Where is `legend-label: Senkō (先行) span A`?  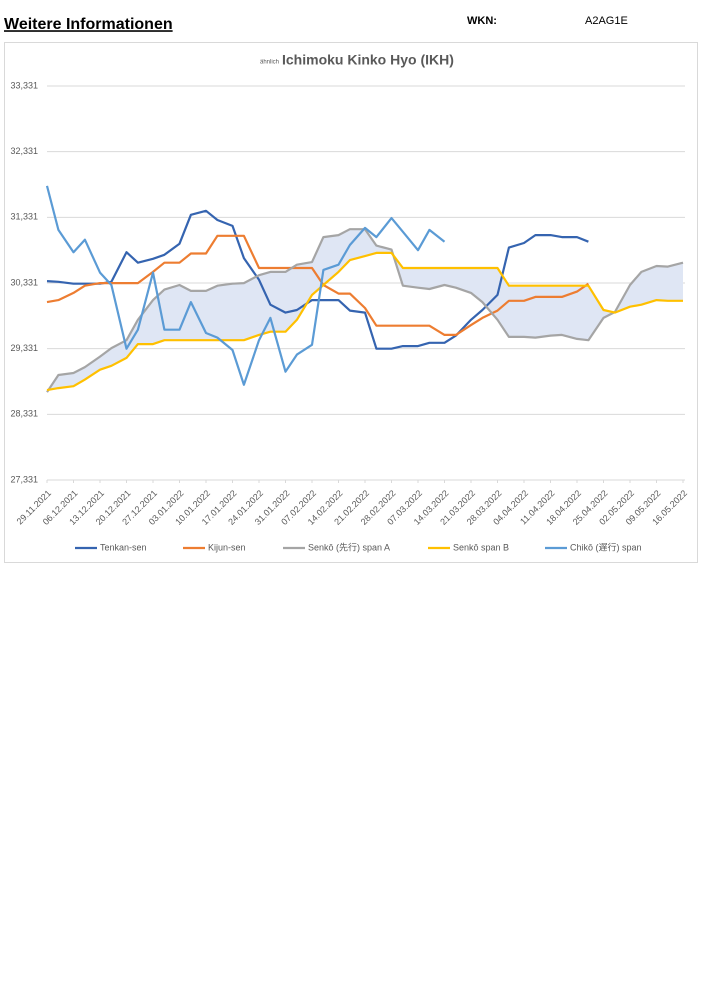
legend-label: Senkō (先行) span A is located at coordinates (349, 546).